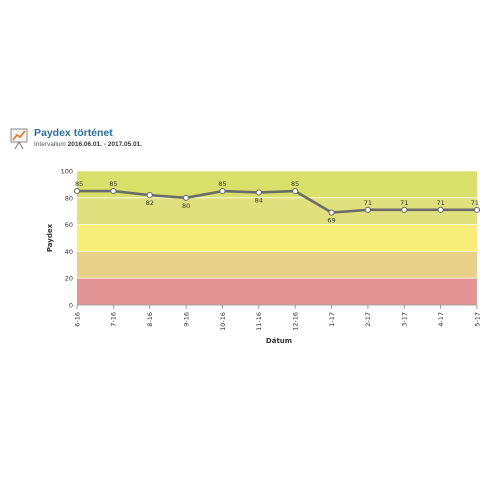 Image resolution: width=500 pixels, height=500 pixels. What do you see at coordinates (295, 321) in the screenshot?
I see `x-tick-label: 12-16` at bounding box center [295, 321].